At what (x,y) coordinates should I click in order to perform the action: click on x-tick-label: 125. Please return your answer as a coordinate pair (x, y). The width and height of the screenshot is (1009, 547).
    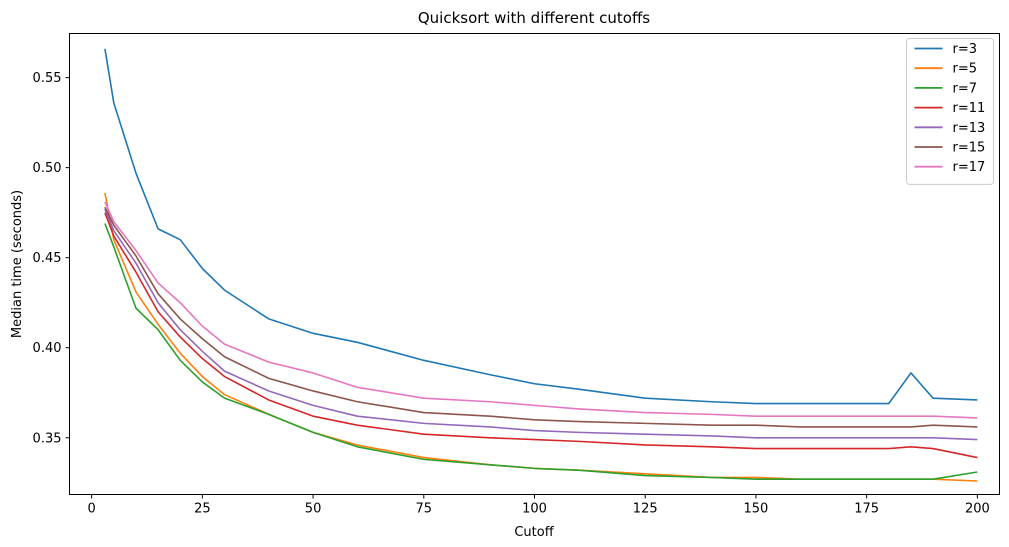
    Looking at the image, I should click on (645, 509).